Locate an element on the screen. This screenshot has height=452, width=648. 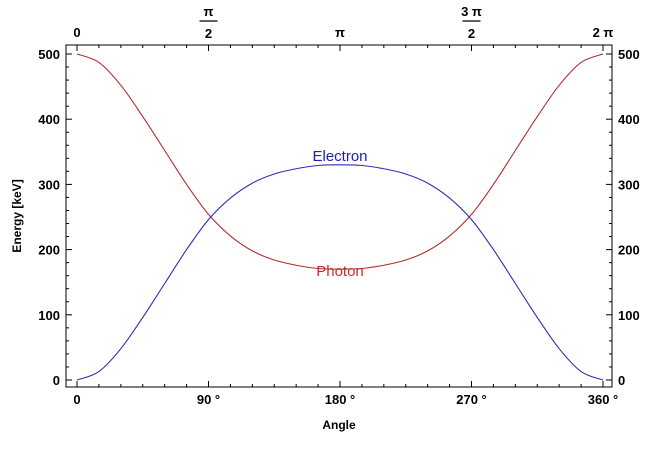
y-tick-label-left: 100 is located at coordinates (49, 315).